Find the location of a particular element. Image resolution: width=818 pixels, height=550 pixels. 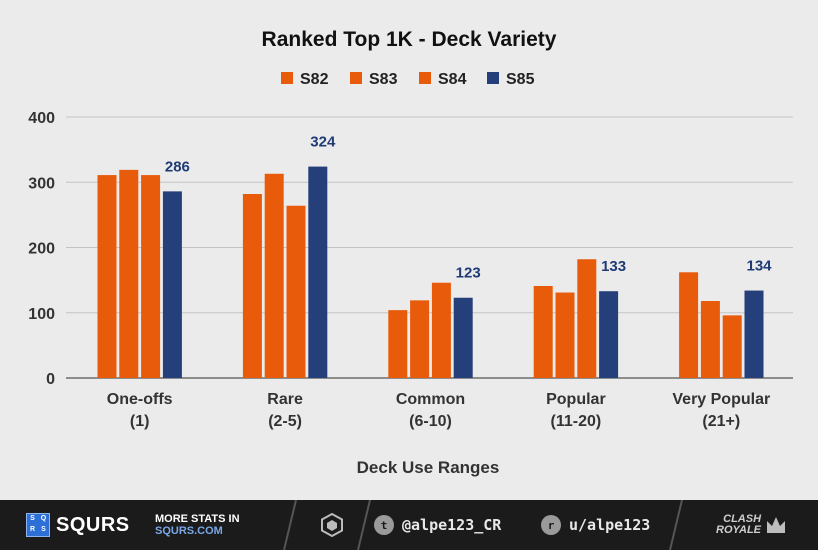

y-tick-label: 100 is located at coordinates (41, 314).